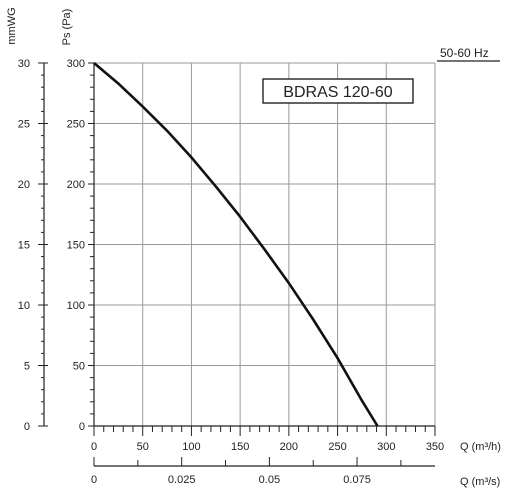  Describe the element at coordinates (240, 447) in the screenshot. I see `x-tick-label-m3h: 150` at that location.